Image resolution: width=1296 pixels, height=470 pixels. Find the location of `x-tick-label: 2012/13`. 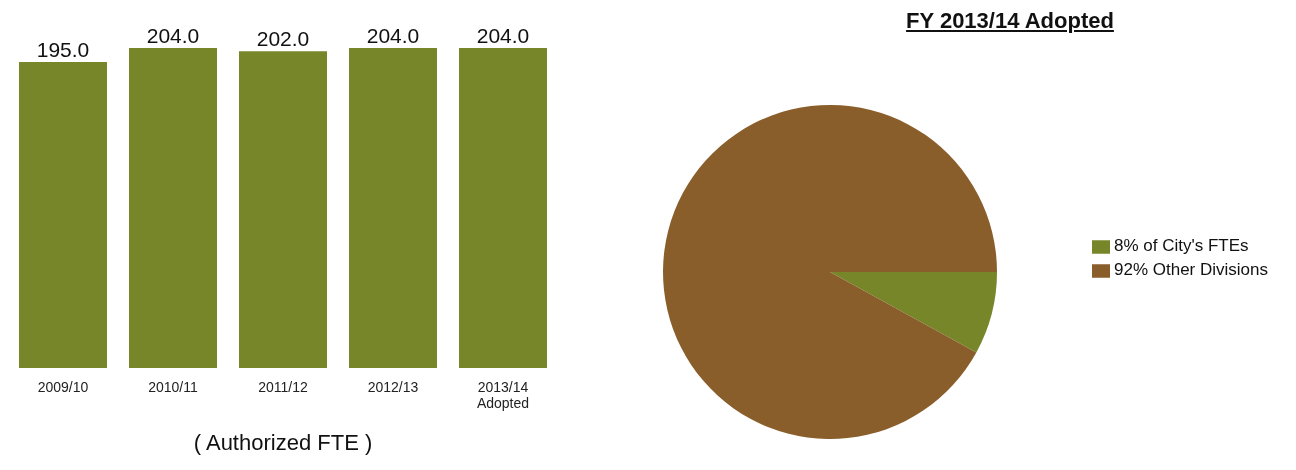

x-tick-label: 2012/13 is located at coordinates (393, 387).